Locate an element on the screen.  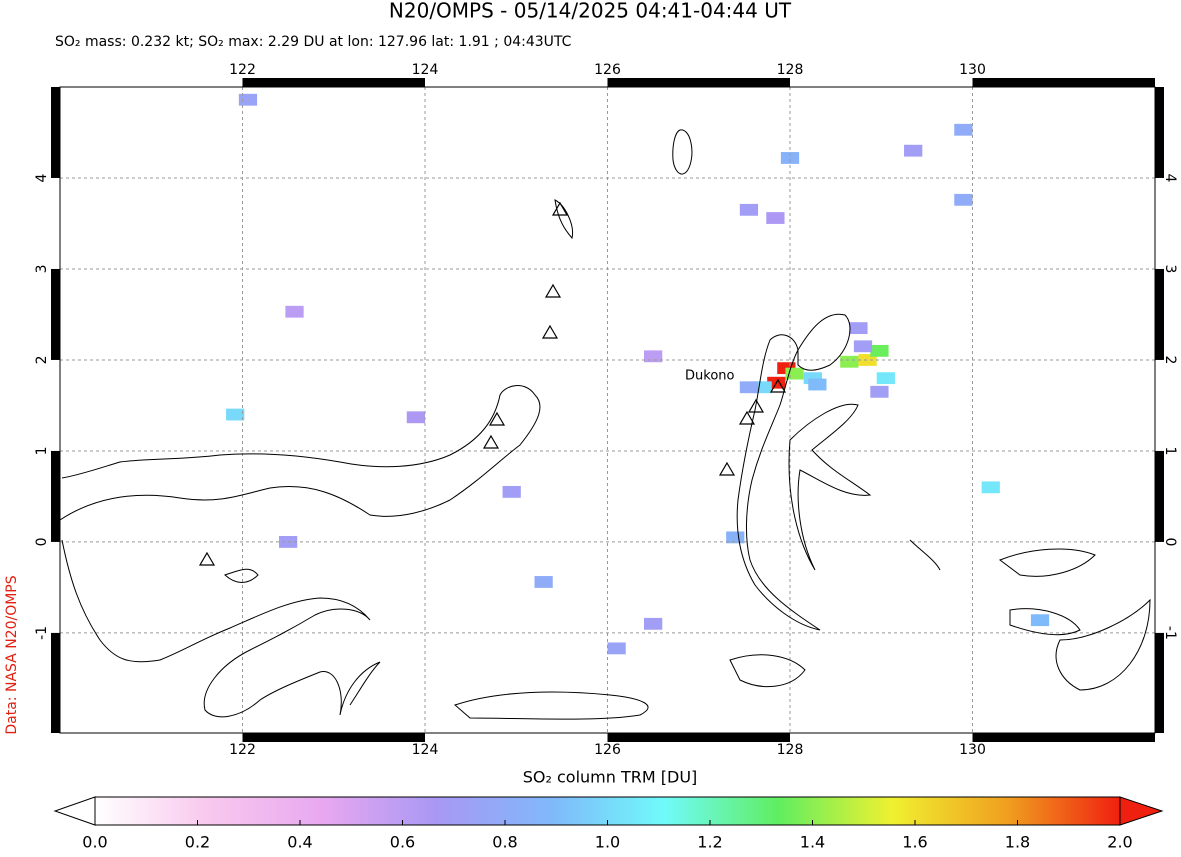
colorbar-tick-label: 2.0 is located at coordinates (1119, 842).